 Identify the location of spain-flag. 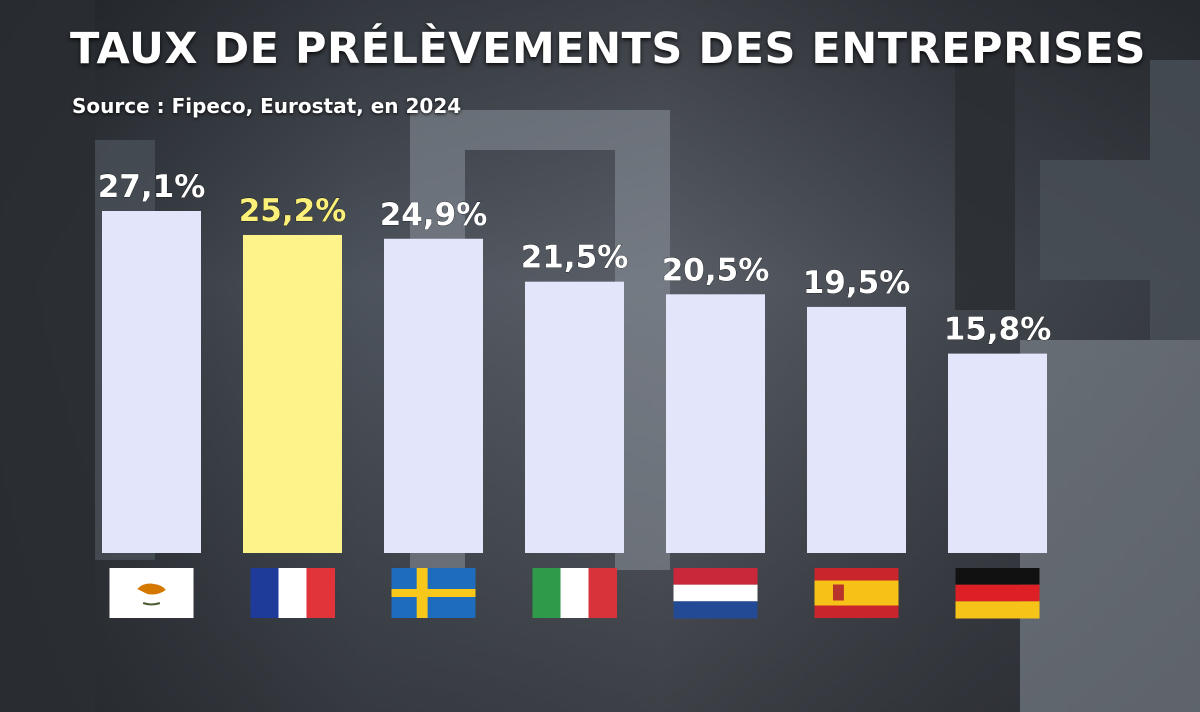
(856, 593).